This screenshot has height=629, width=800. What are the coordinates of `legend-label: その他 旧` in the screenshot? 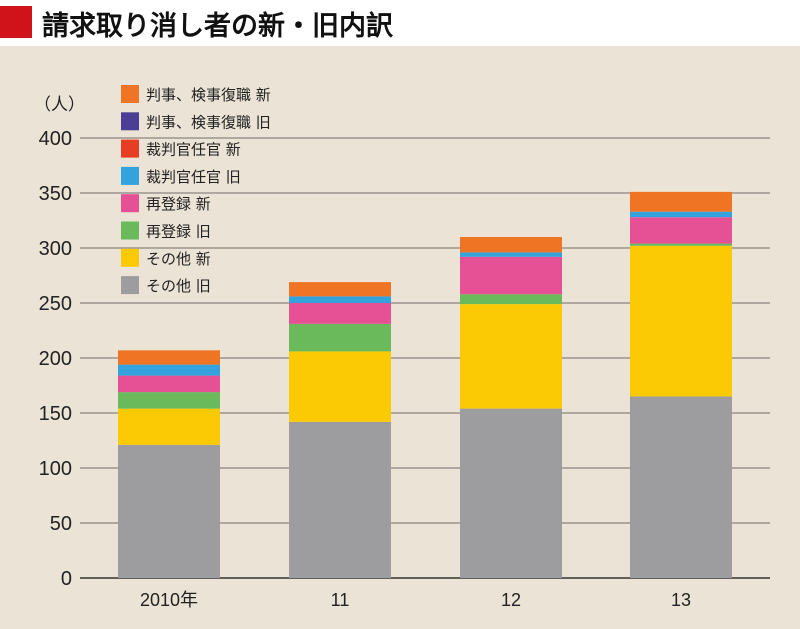 It's located at (178, 286).